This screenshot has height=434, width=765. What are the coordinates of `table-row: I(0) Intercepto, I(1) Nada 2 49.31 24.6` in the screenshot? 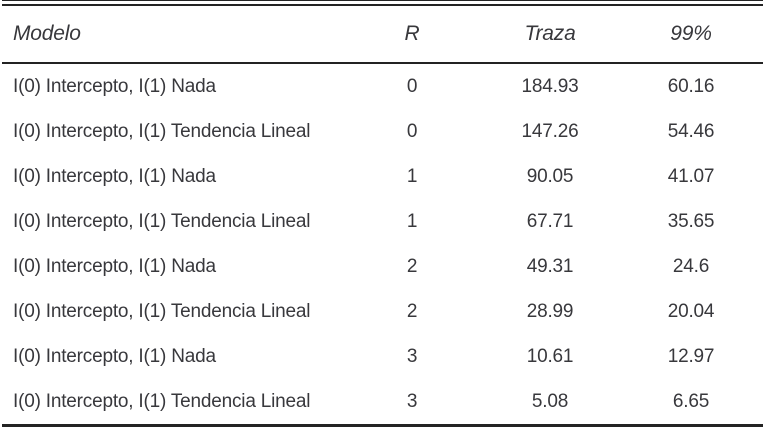 It's located at (382, 266).